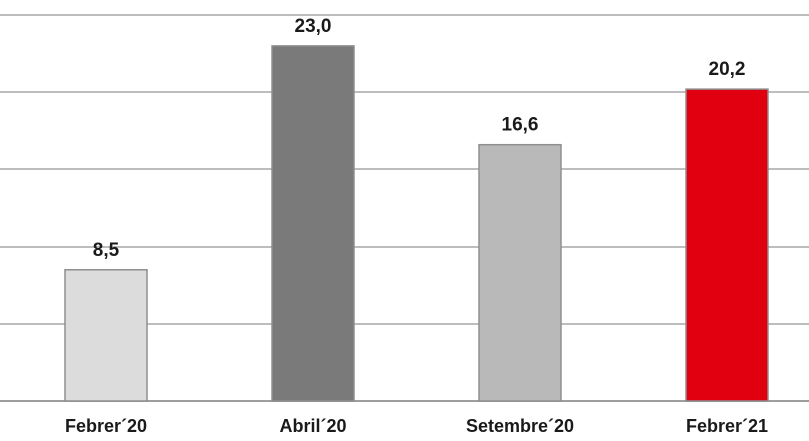 Image resolution: width=809 pixels, height=441 pixels. What do you see at coordinates (312, 426) in the screenshot?
I see `x-tick-label: Abril´20` at bounding box center [312, 426].